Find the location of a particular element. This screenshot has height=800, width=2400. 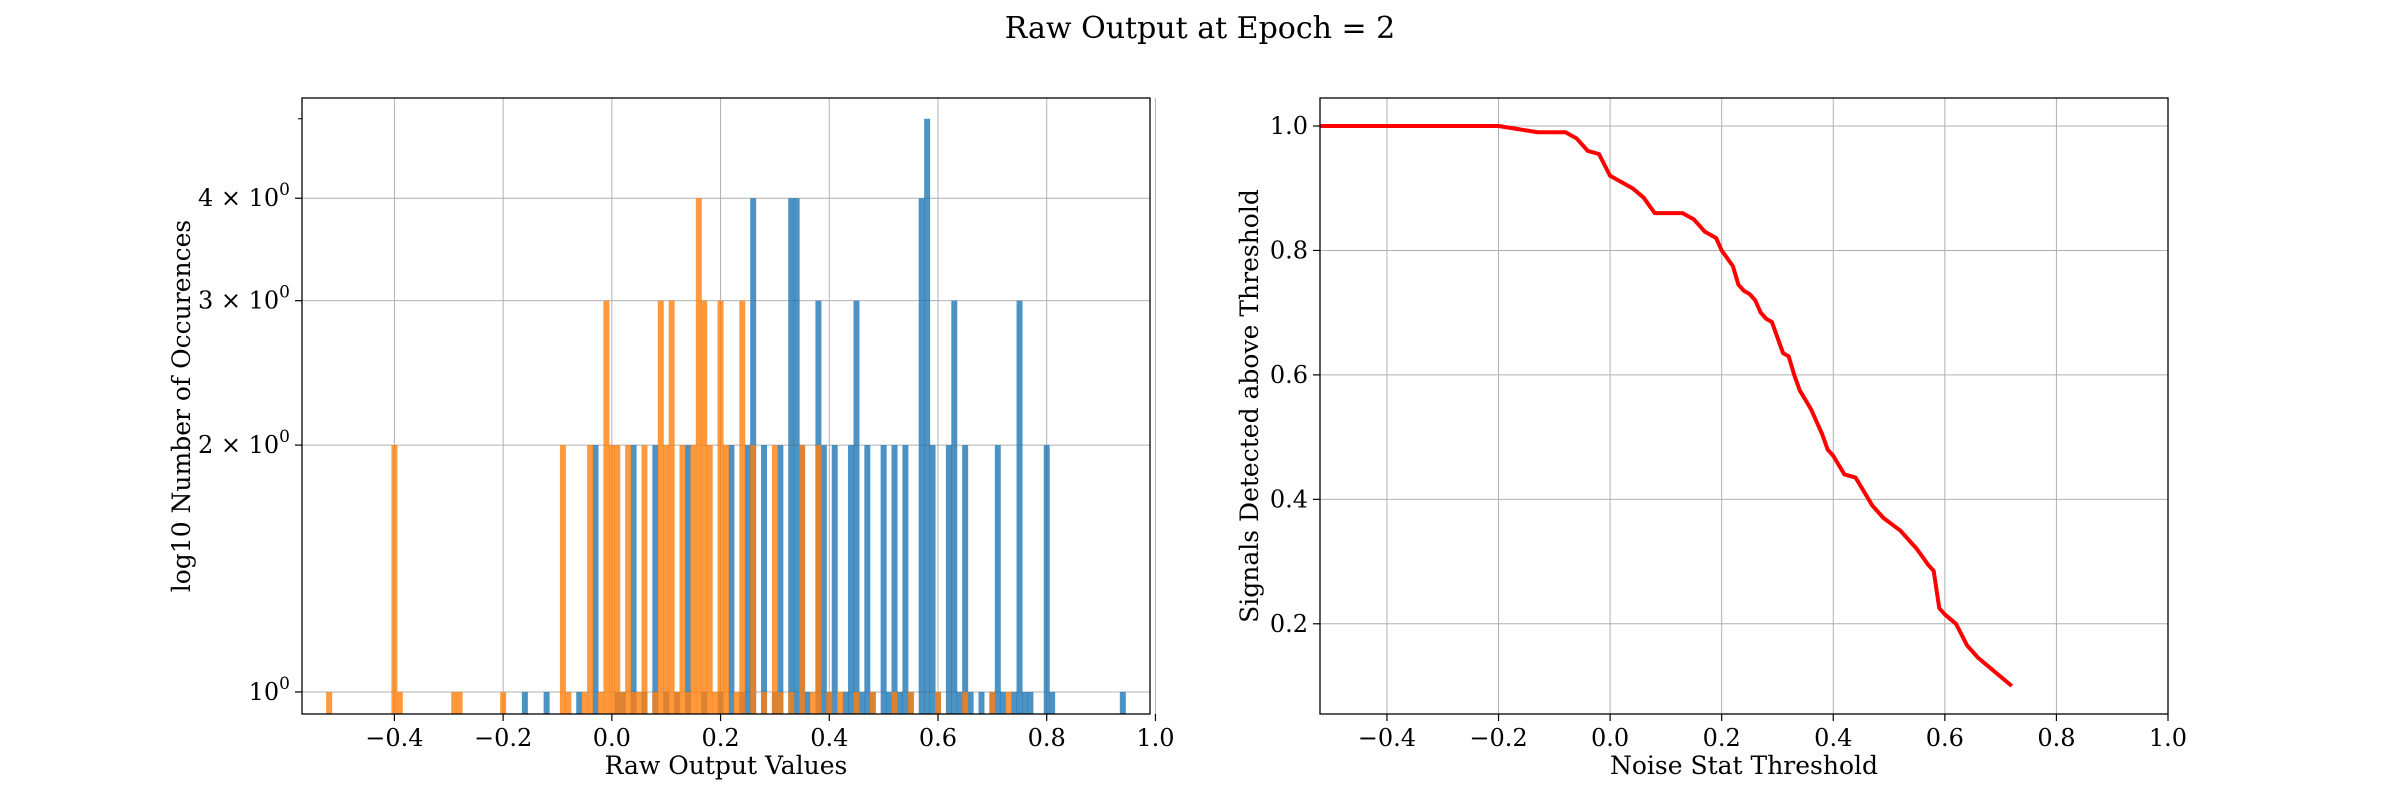

detection-curve-x-axis-label: Noise Stat Threshold is located at coordinates (1744, 765).